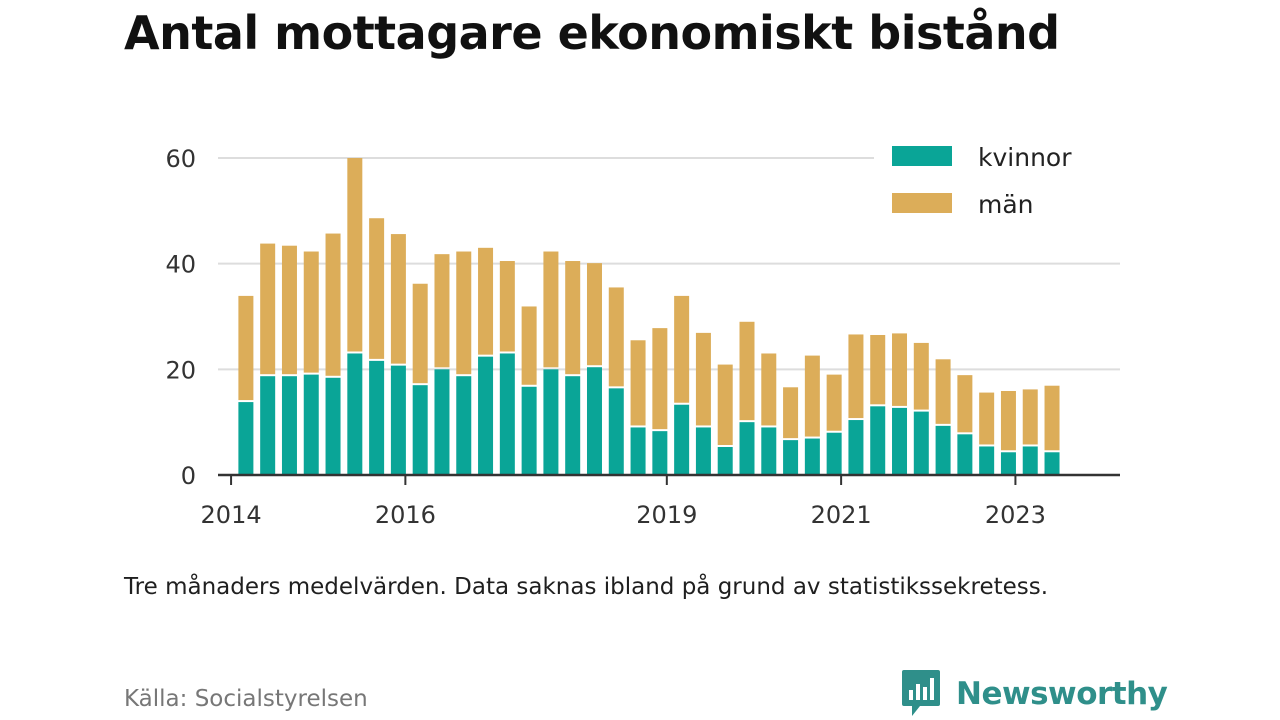 Image resolution: width=1280 pixels, height=720 pixels. I want to click on x-tick-label: 2019, so click(666, 515).